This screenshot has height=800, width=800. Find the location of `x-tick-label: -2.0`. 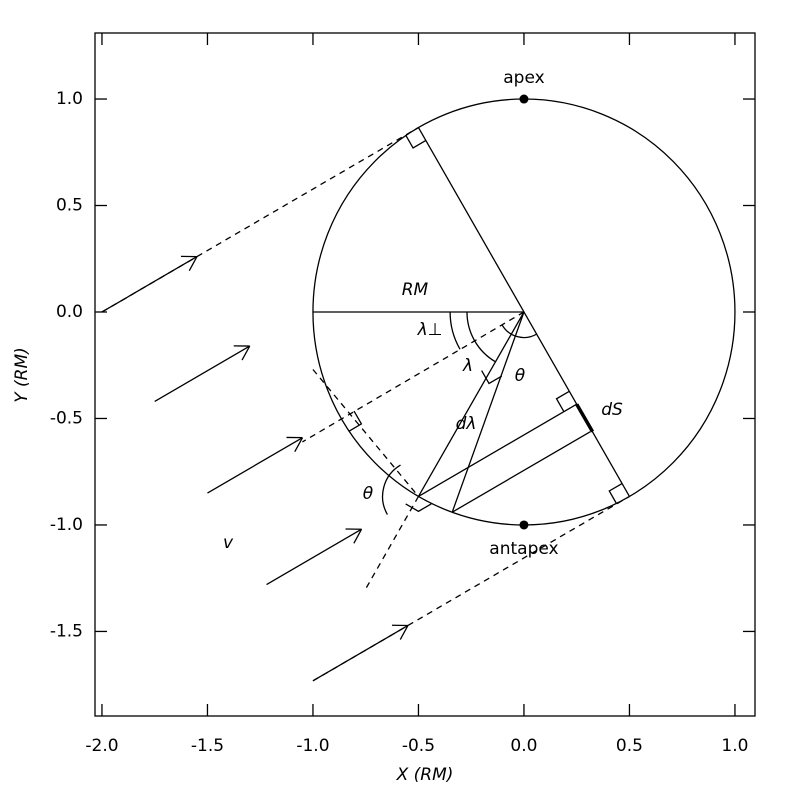

x-tick-label: -2.0 is located at coordinates (101, 746).